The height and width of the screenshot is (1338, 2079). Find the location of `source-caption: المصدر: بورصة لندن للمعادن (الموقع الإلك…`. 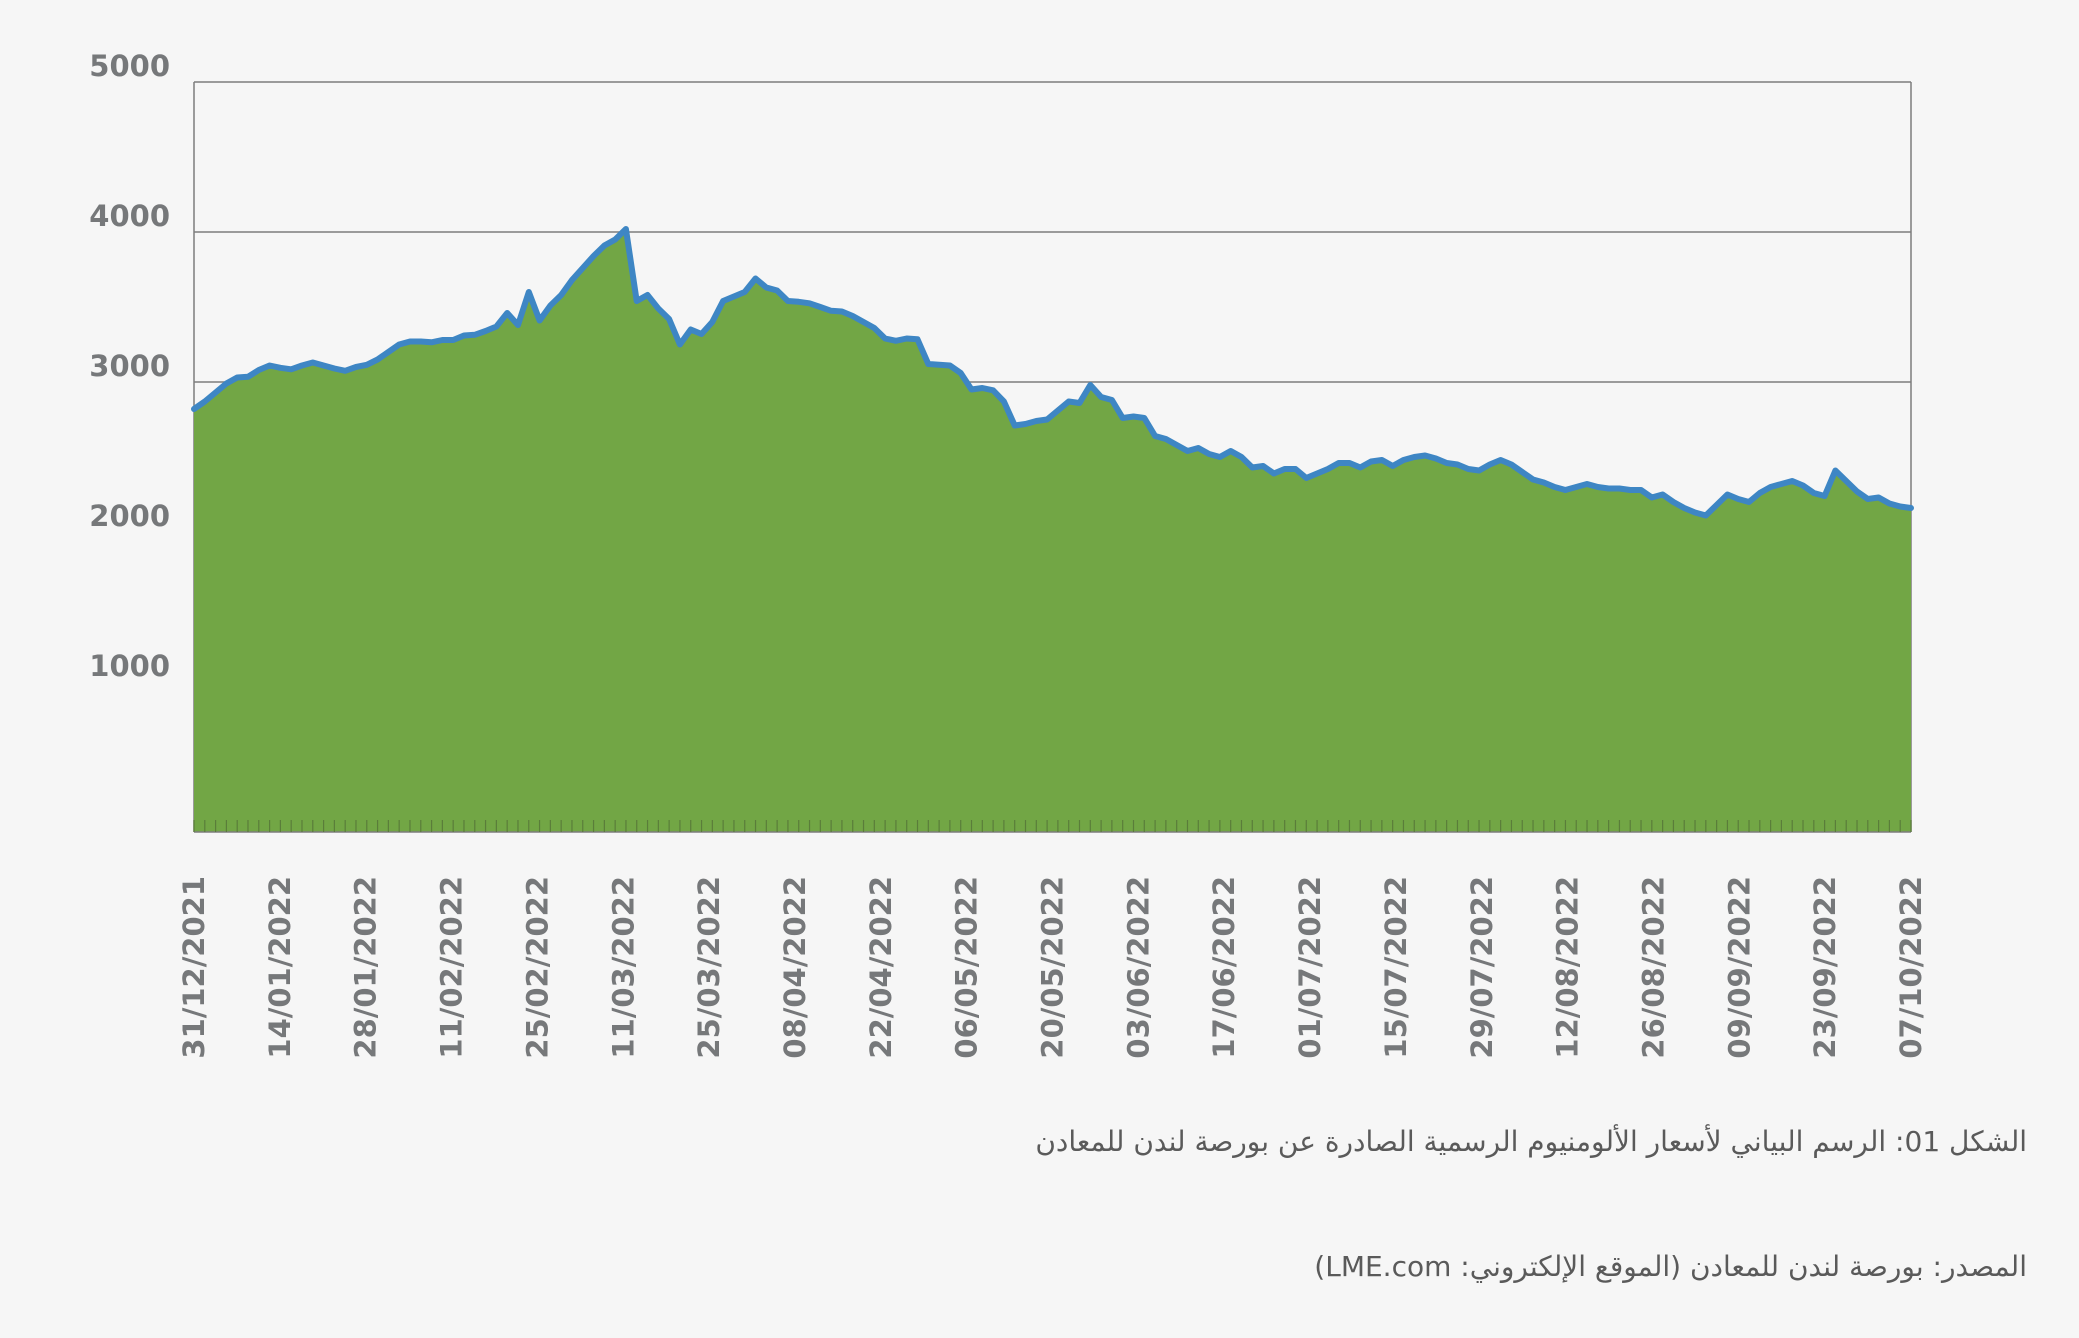

source-caption: المصدر: بورصة لندن للمعادن (الموقع الإلك… is located at coordinates (1670, 1266).